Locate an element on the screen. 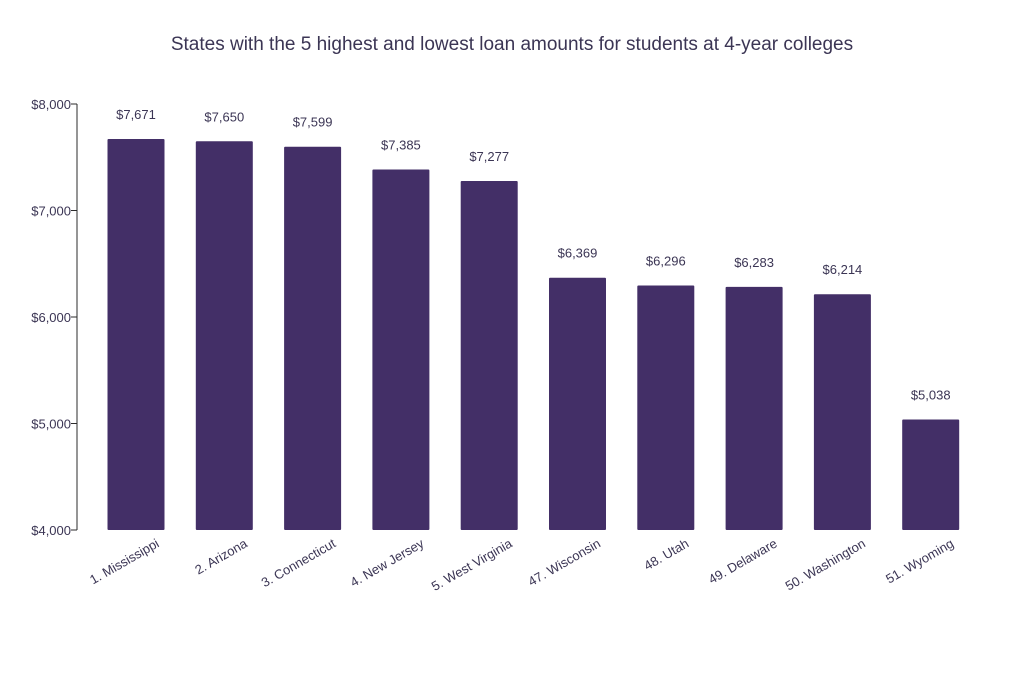  x-tick-label: 1. Mississippi is located at coordinates (124, 562).